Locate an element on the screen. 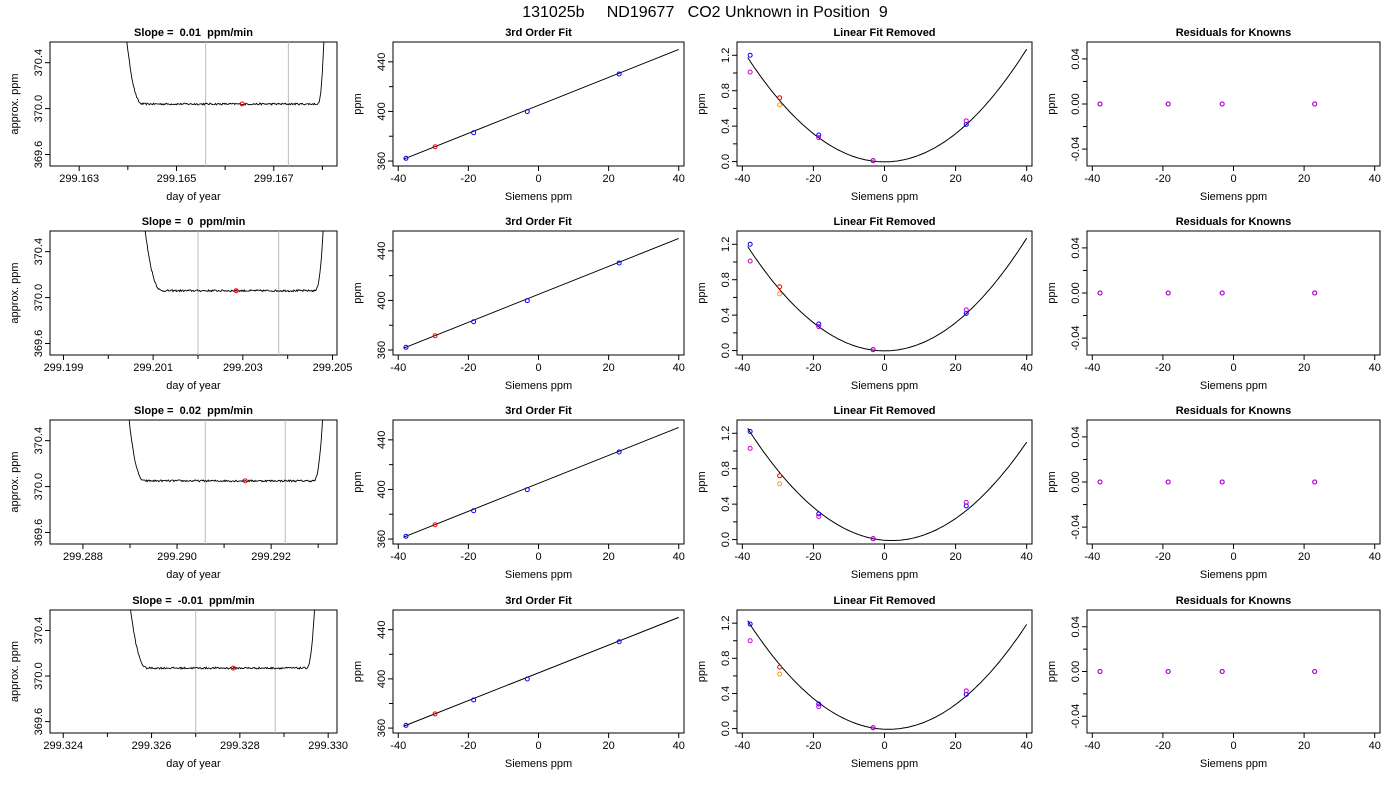 The height and width of the screenshot is (800, 1400). y-tick-label: 360 is located at coordinates (382, 728).